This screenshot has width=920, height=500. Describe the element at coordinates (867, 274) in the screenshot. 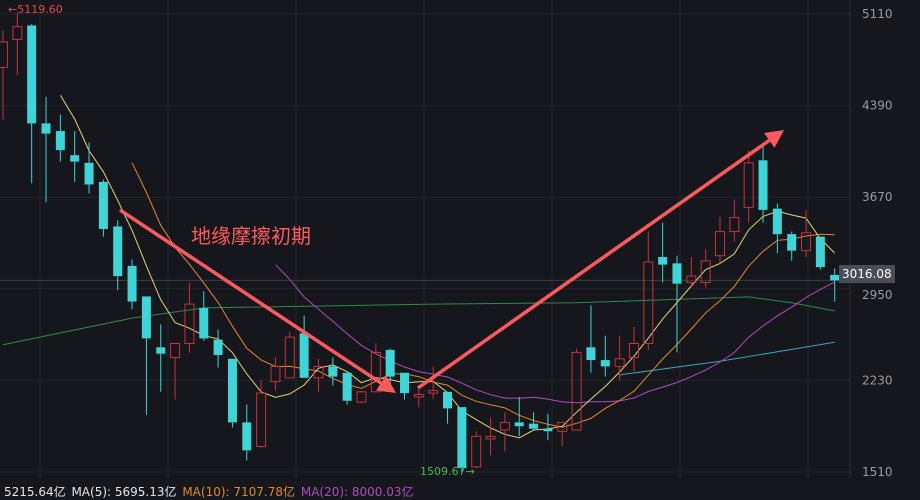

I see `last-price-tag: 3016.08` at that location.